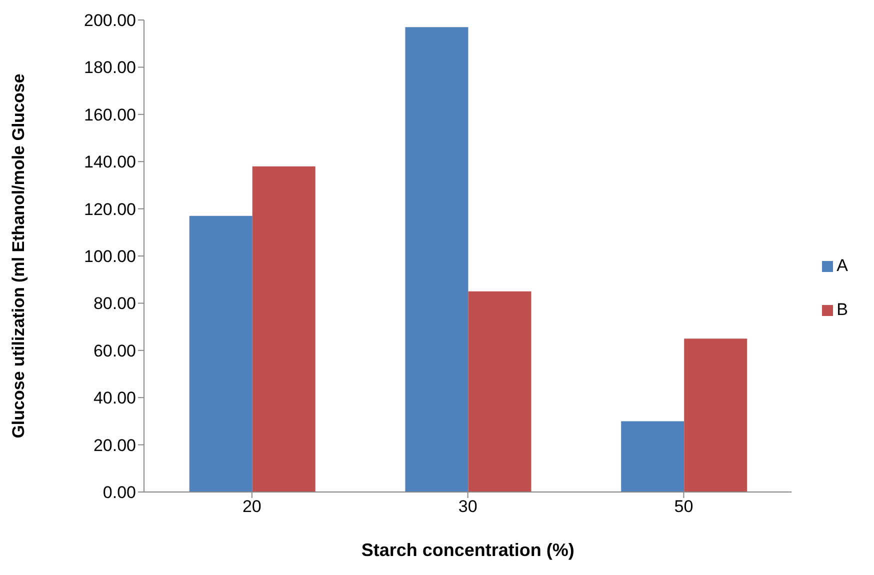  I want to click on x-tick-label: 50, so click(684, 506).